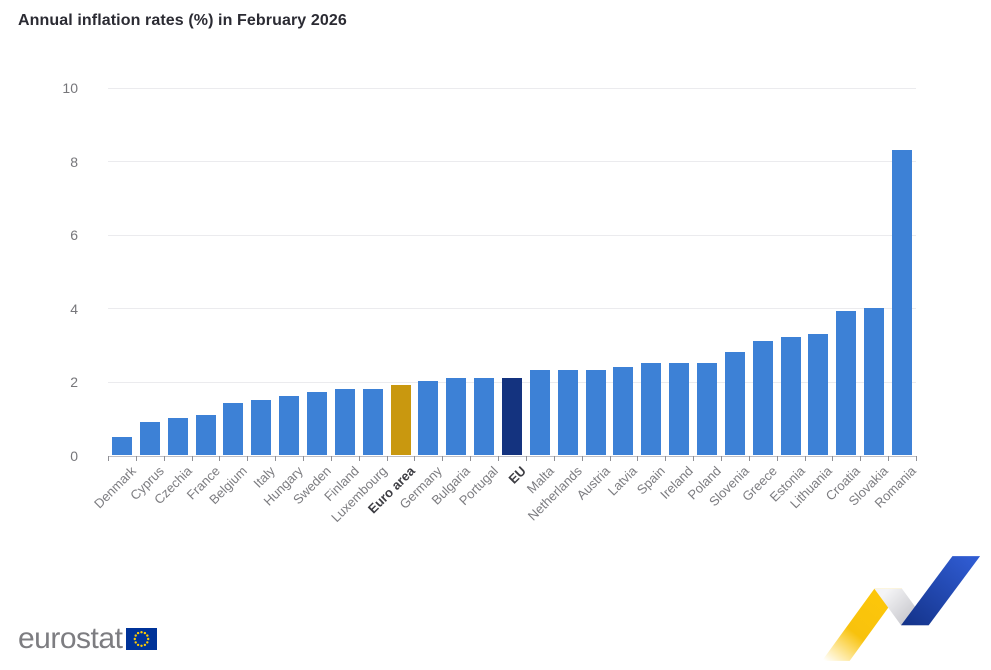 This screenshot has height=670, width=991. Describe the element at coordinates (74, 235) in the screenshot. I see `y-tick-label-6: 6` at that location.